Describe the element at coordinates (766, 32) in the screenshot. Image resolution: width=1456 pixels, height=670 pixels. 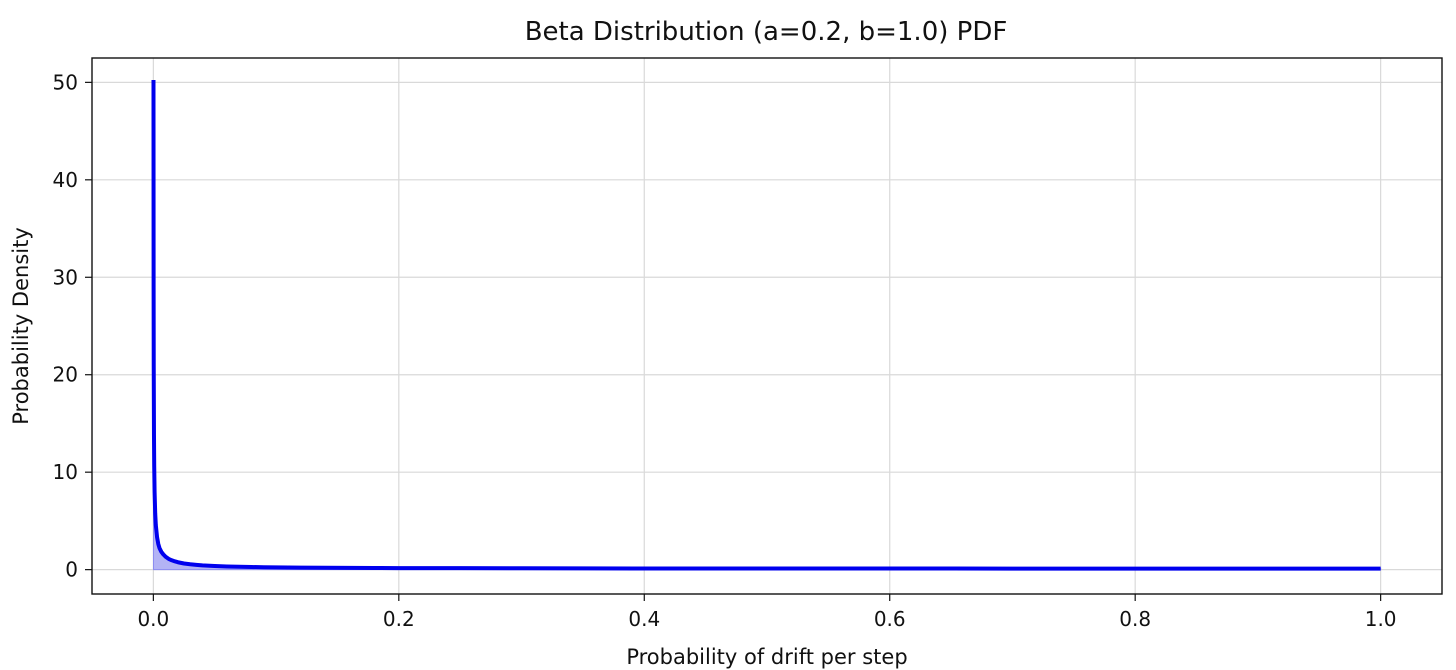
I see `chart-title: Beta Distribution (a=0.2, b=1.0) PDF` at that location.